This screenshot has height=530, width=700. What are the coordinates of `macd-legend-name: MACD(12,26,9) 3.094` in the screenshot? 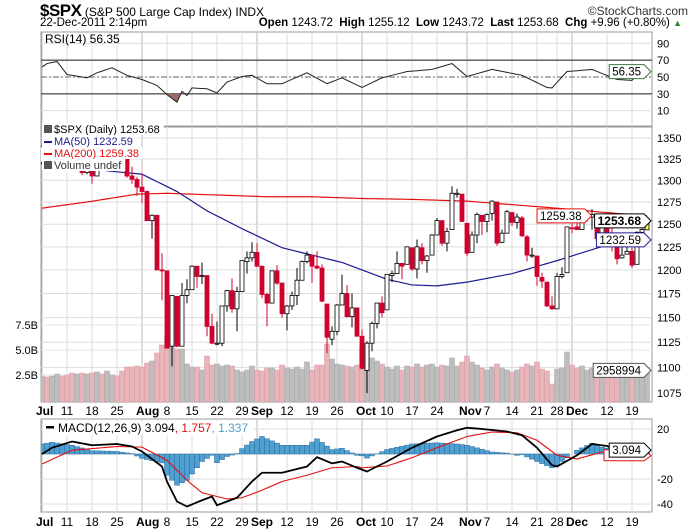 It's located at (116, 428).